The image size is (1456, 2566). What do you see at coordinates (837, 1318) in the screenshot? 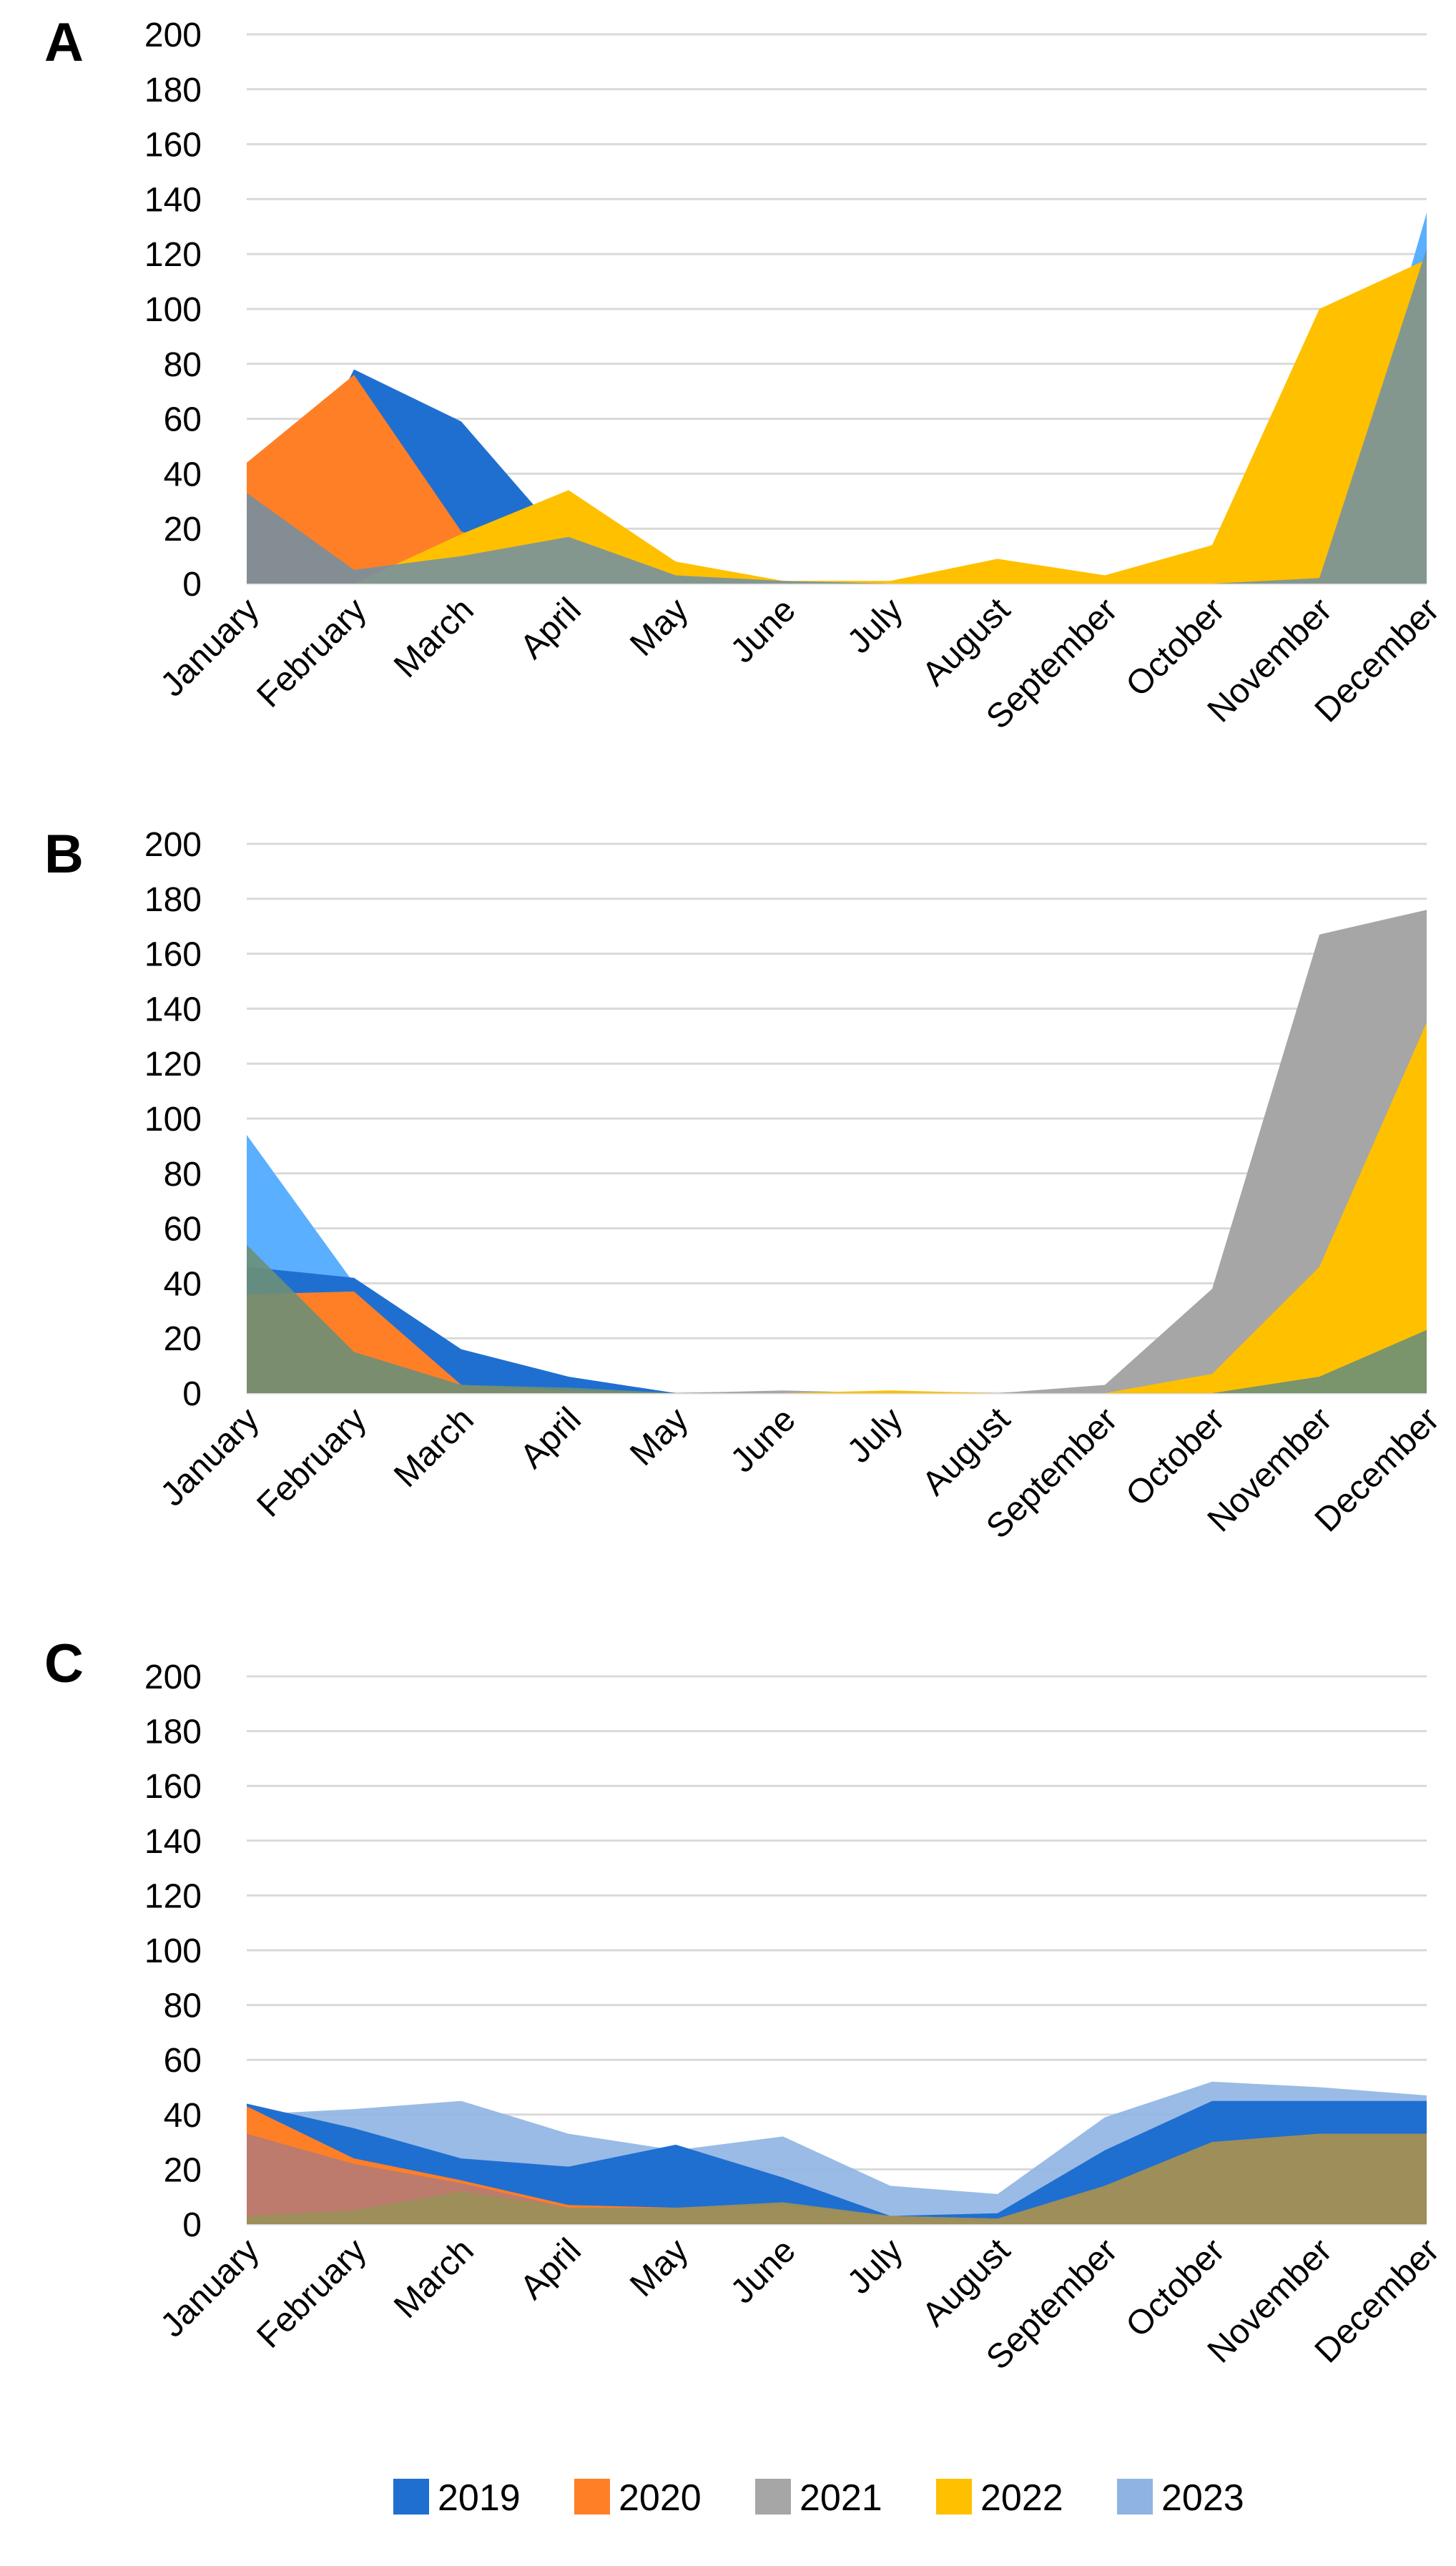
I see `series-area-2021-base-` at bounding box center [837, 1318].